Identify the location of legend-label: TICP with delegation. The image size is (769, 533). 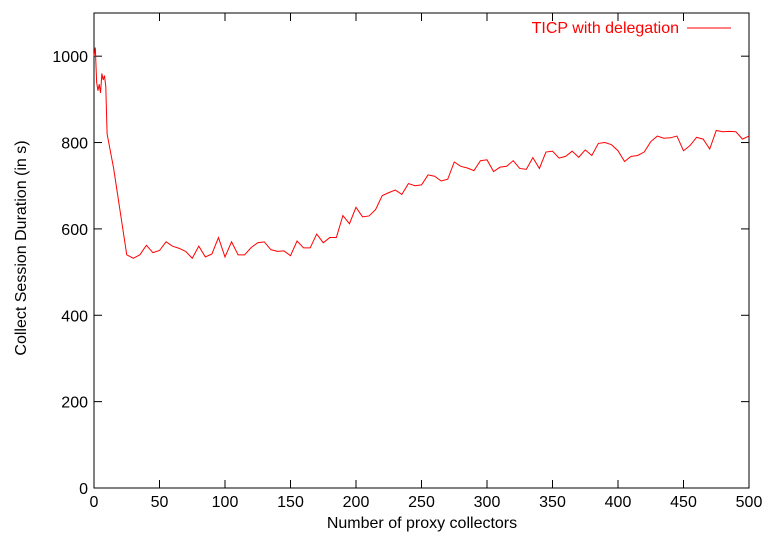
(605, 28).